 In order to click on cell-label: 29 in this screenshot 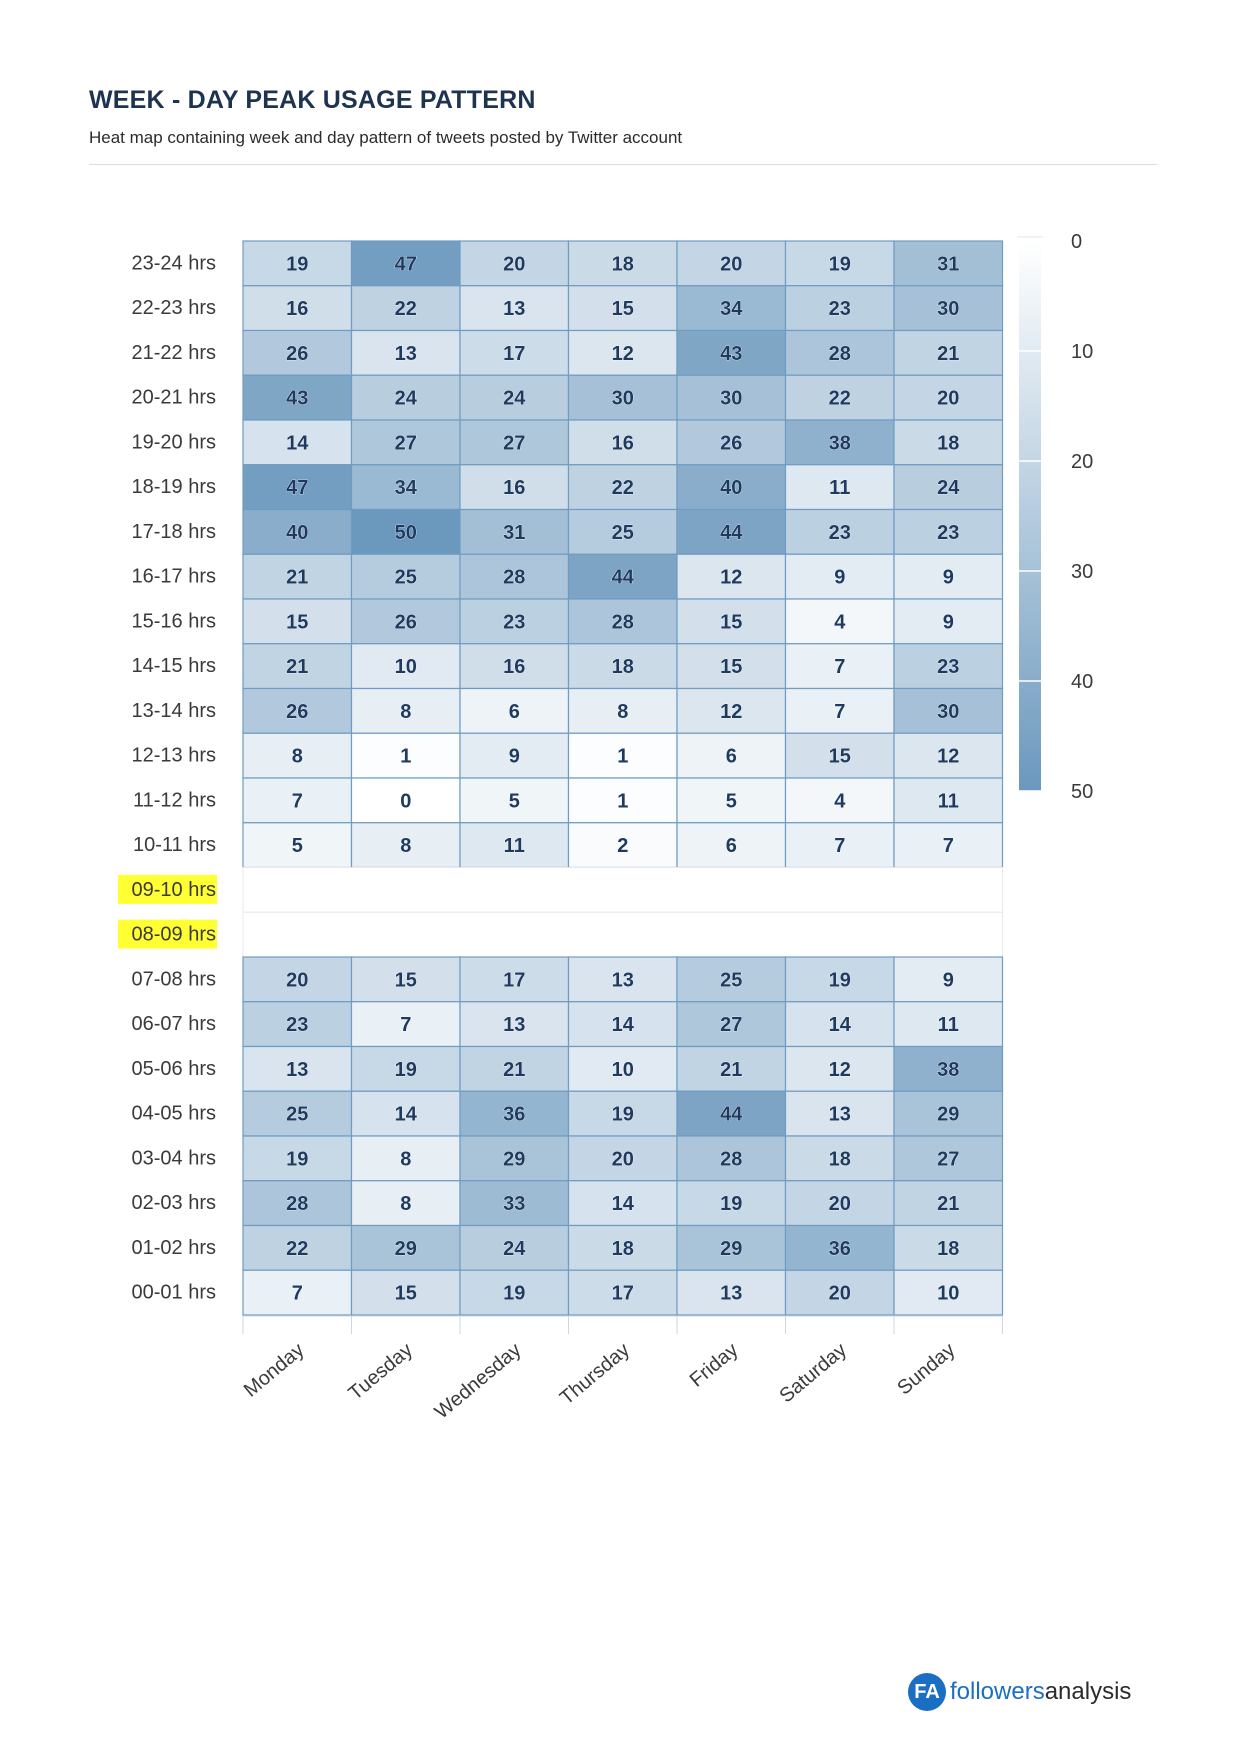, I will do `click(731, 1249)`.